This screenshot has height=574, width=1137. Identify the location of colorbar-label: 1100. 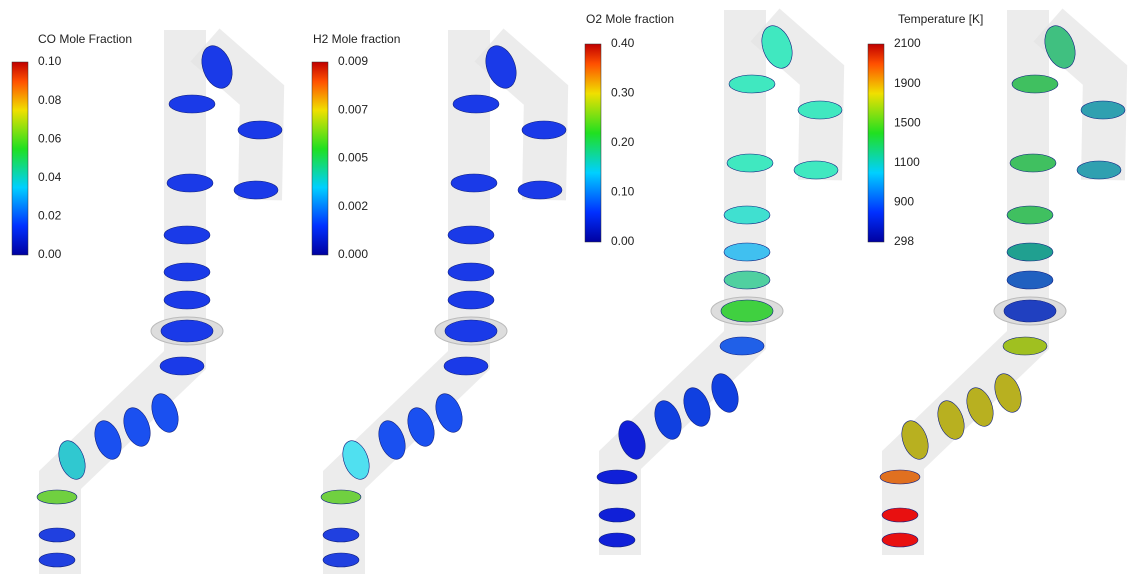
(907, 162).